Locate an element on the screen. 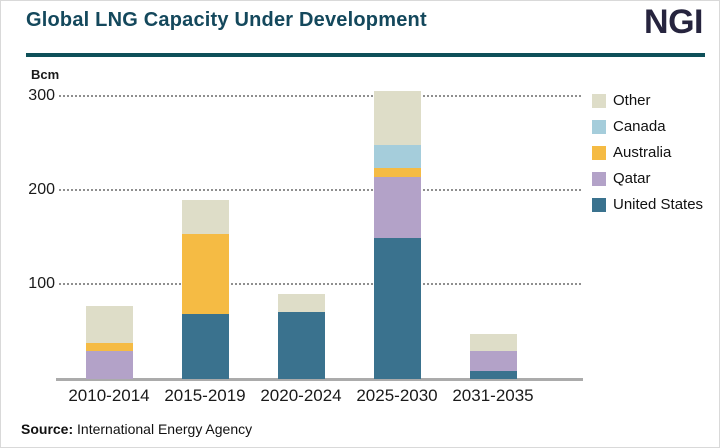 This screenshot has width=720, height=448. page-title: Global LNG Capacity Under Development is located at coordinates (226, 20).